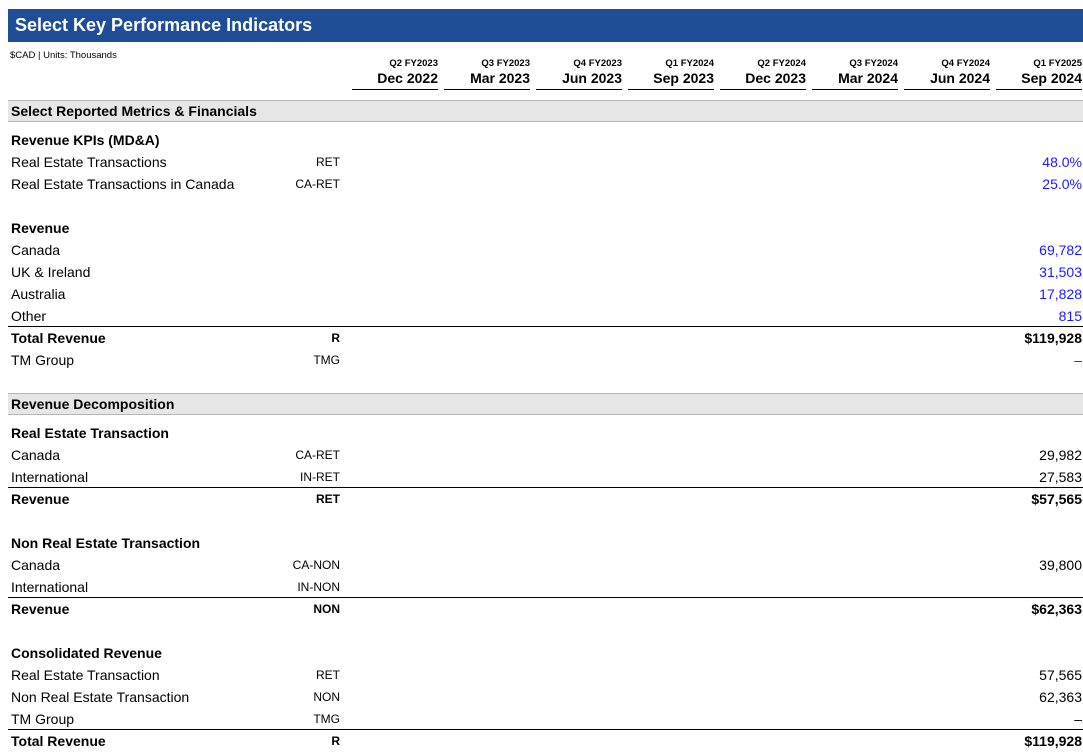  I want to click on row-label: Real Estate Transactions in Canada, so click(123, 184).